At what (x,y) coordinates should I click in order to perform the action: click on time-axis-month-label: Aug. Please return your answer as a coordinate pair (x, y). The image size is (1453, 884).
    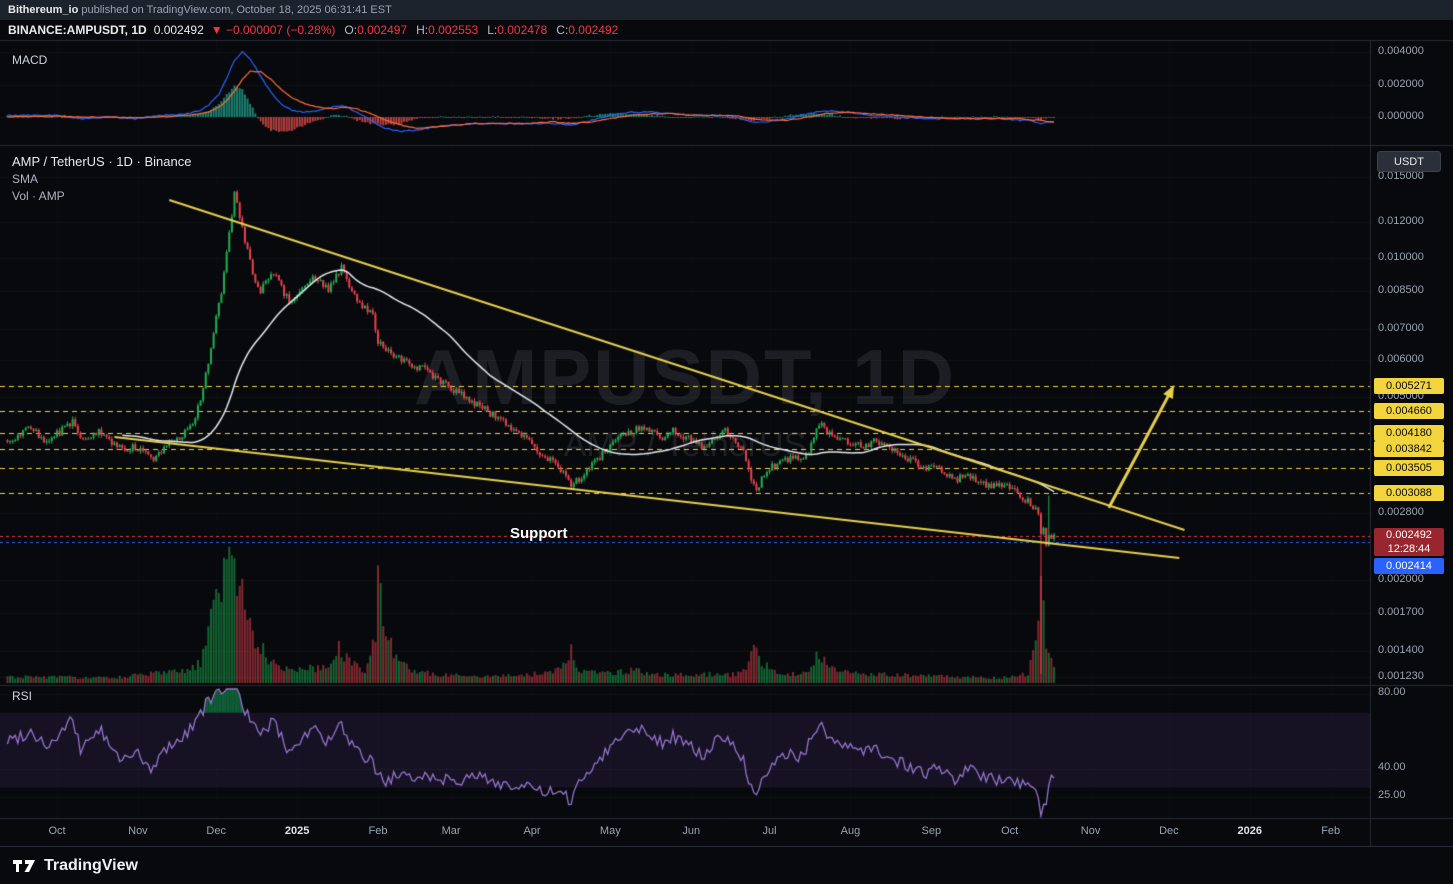
    Looking at the image, I should click on (850, 831).